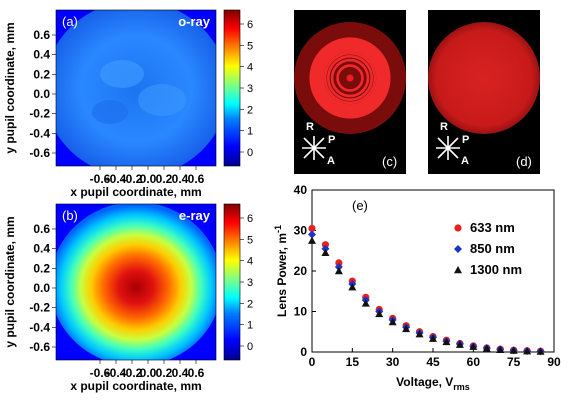  Describe the element at coordinates (301, 190) in the screenshot. I see `chart-ytick-label: 40` at that location.